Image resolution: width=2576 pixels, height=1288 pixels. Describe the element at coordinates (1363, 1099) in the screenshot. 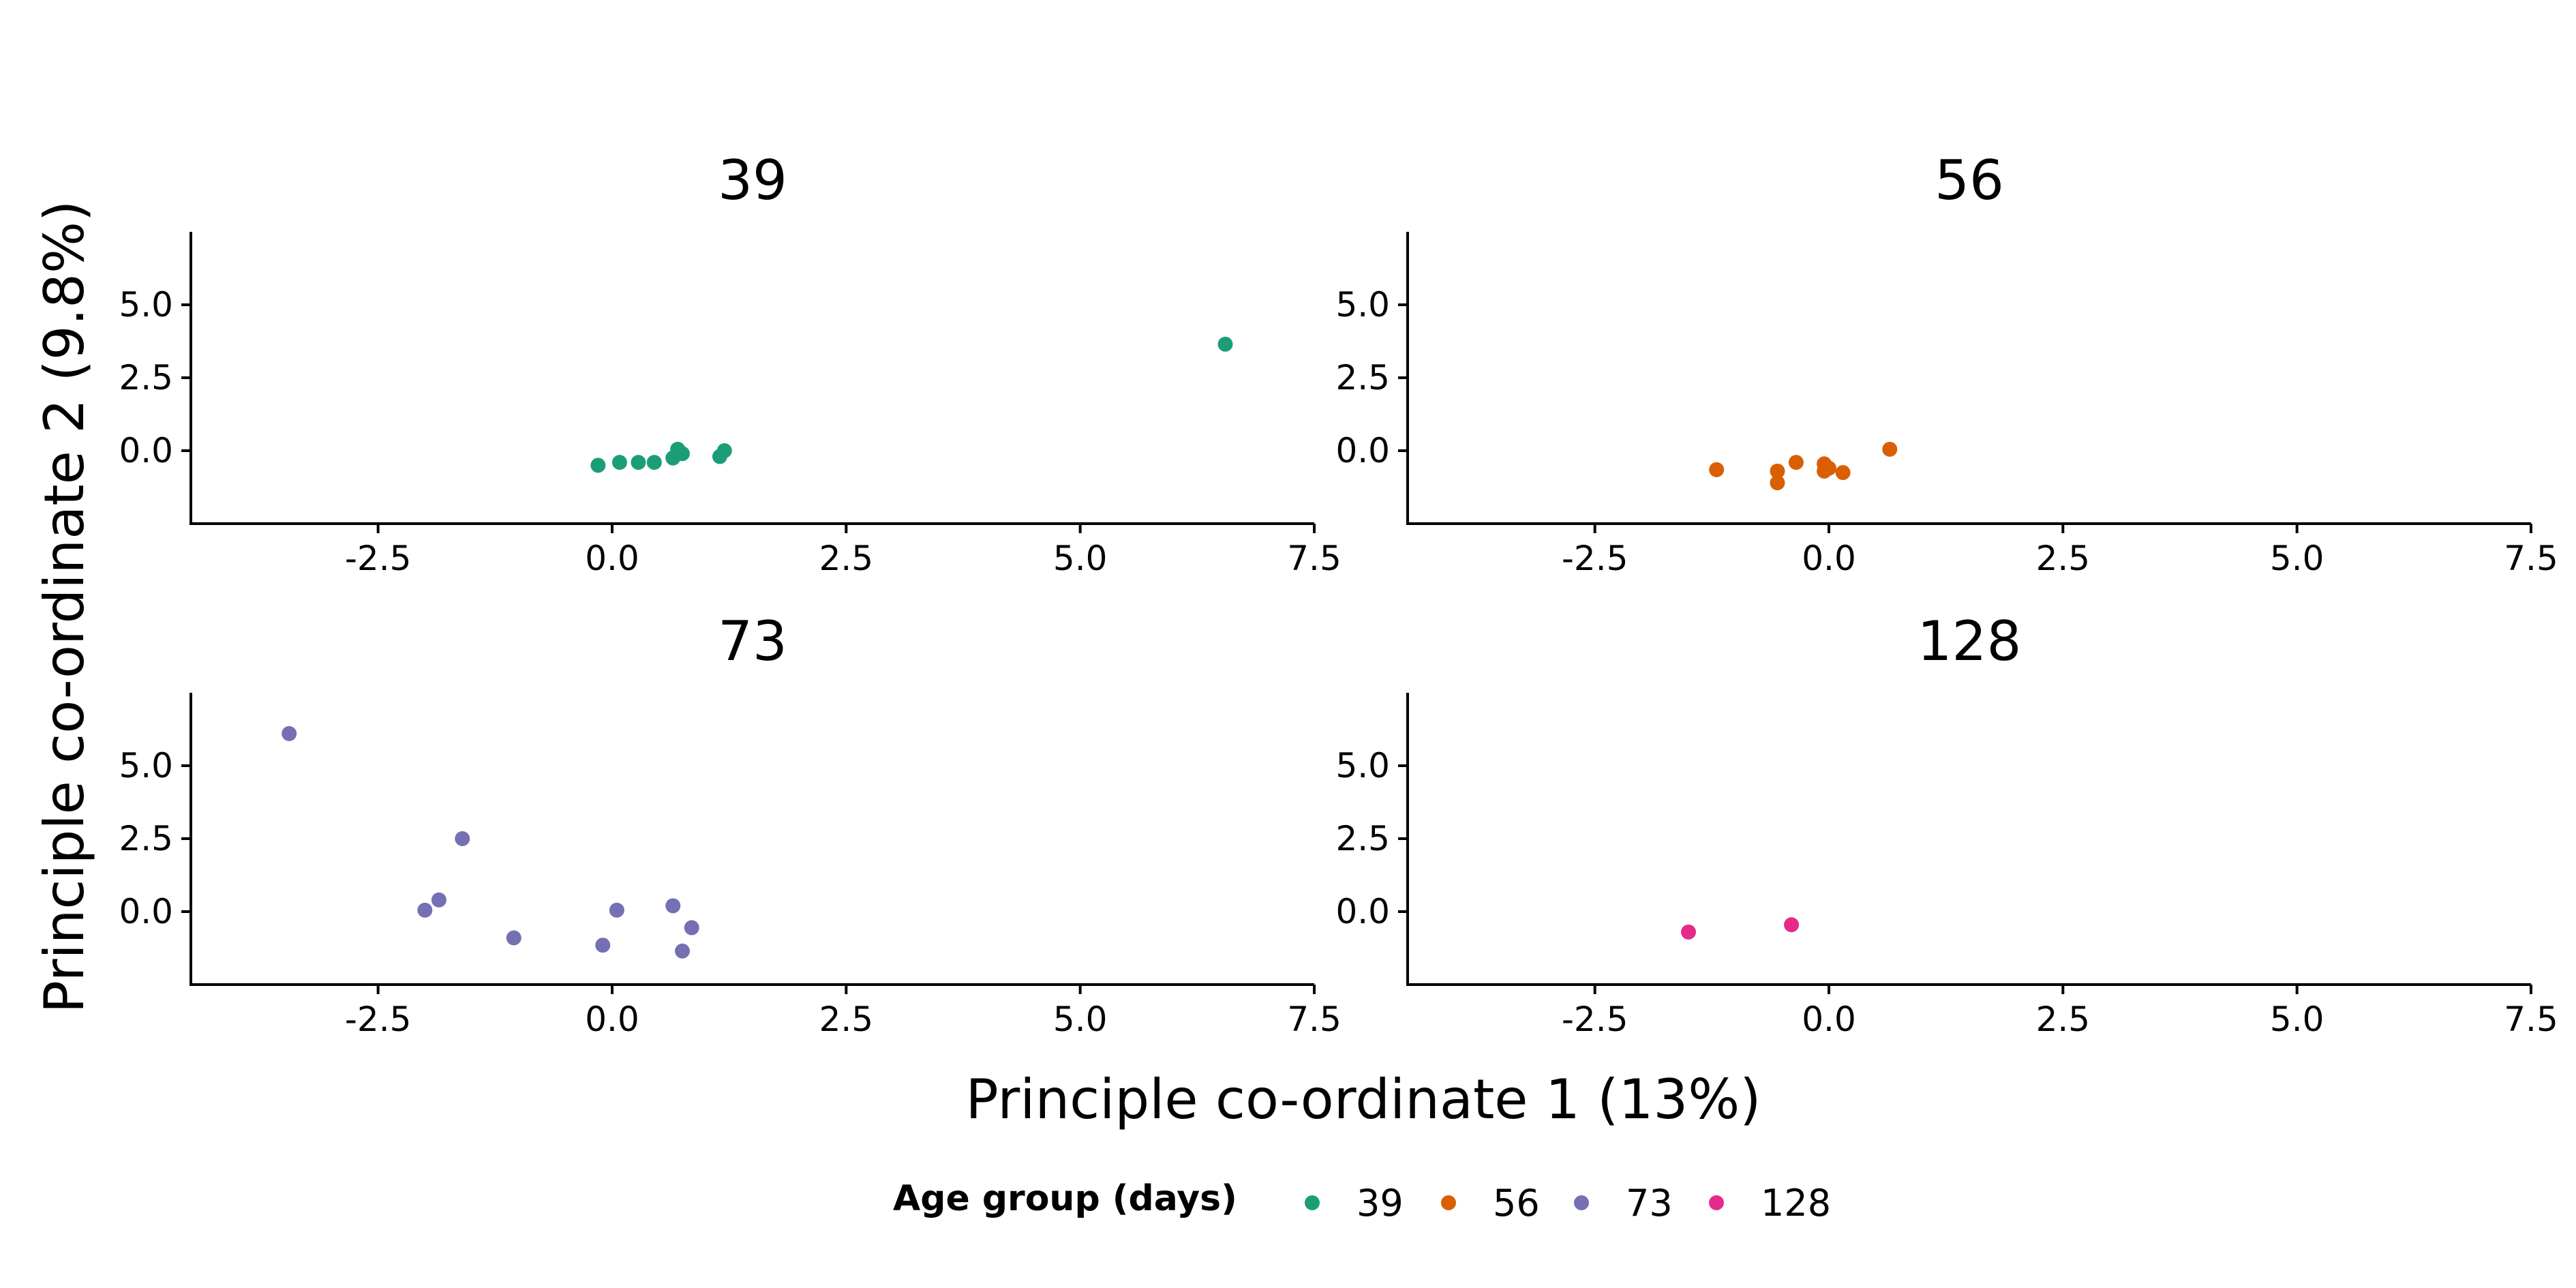

I see `x-axis-title: Principle co-ordinate 1 (13%)` at that location.